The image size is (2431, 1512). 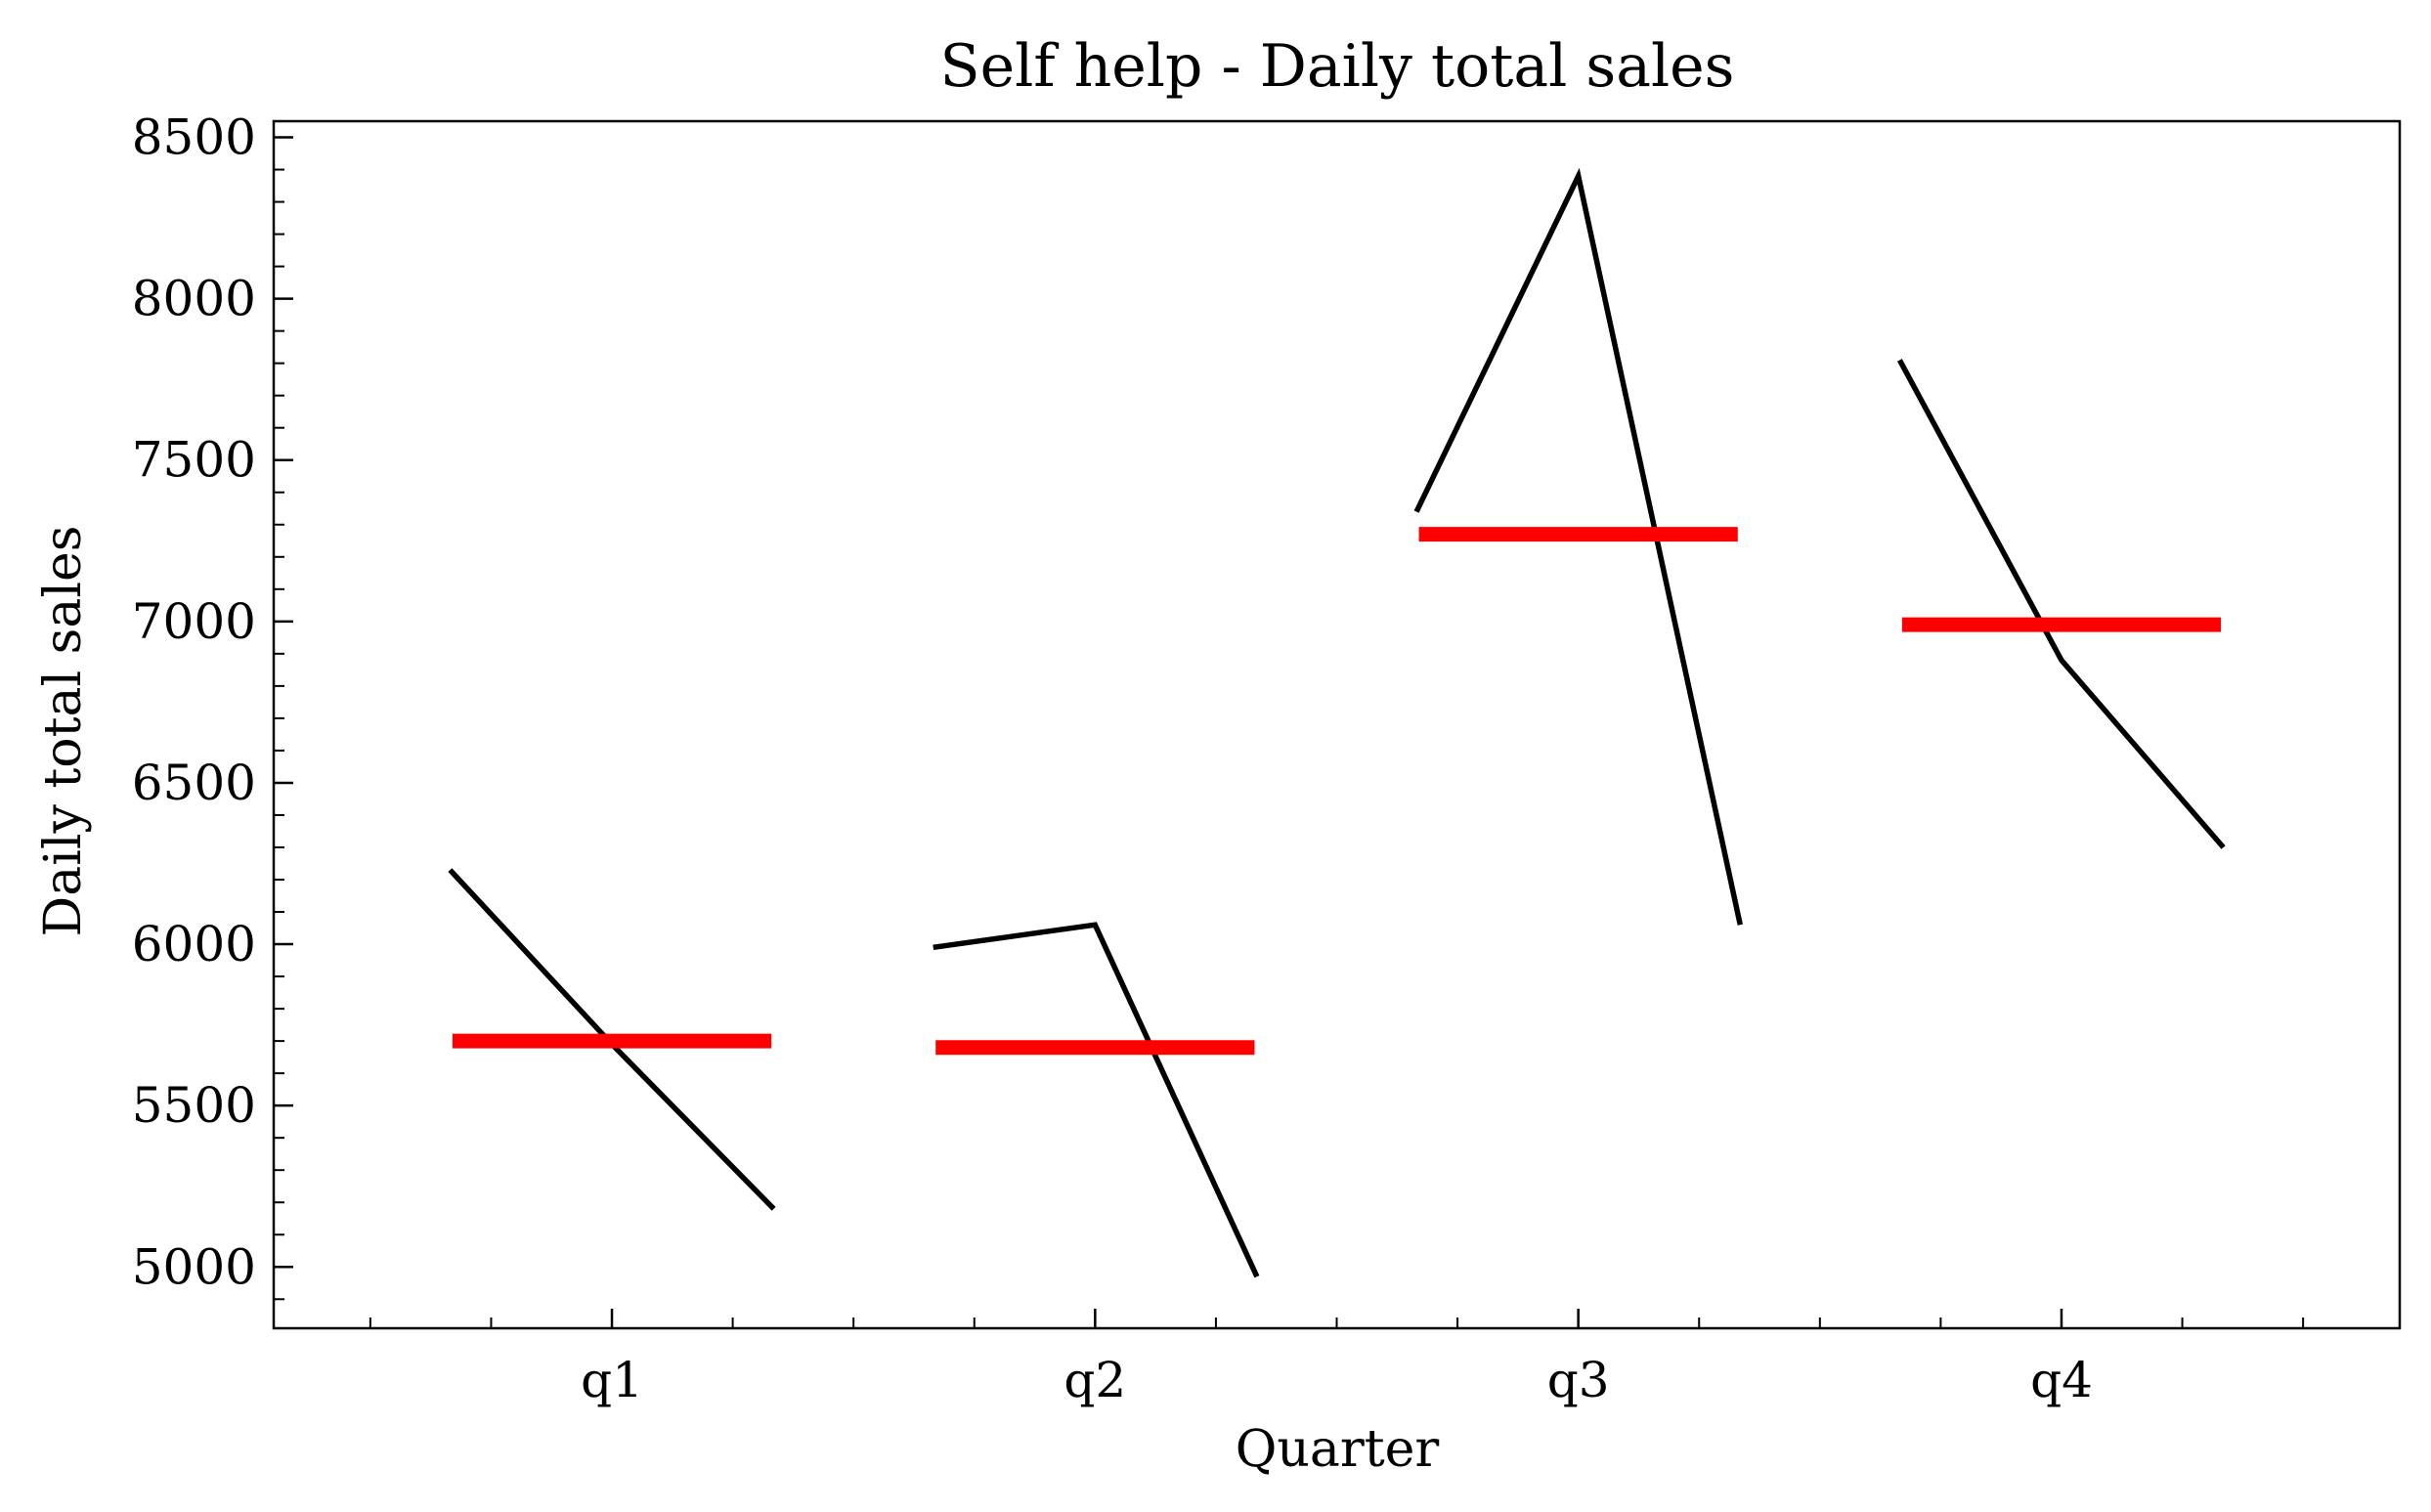 What do you see at coordinates (194, 1266) in the screenshot?
I see `y-tick-label: 5000` at bounding box center [194, 1266].